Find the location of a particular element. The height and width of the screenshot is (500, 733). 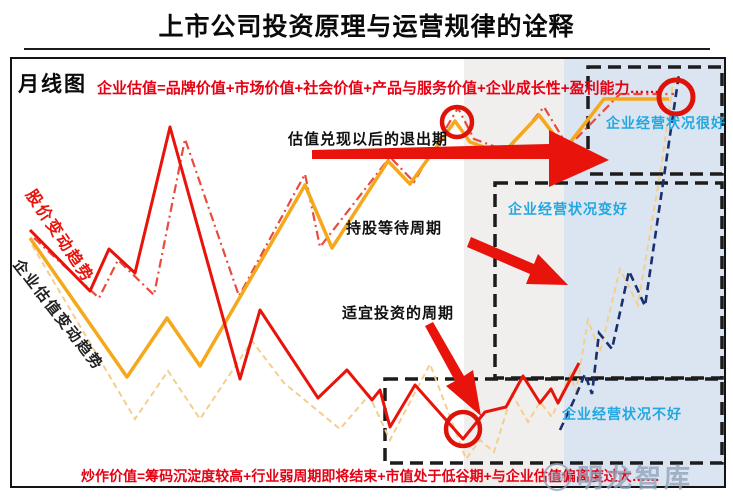

status-improving-label: 企业经营状况变好 is located at coordinates (568, 209).